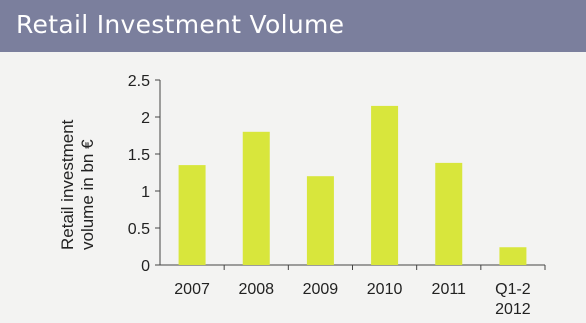 Image resolution: width=586 pixels, height=323 pixels. Describe the element at coordinates (449, 289) in the screenshot. I see `x-tick-label: 2011` at that location.